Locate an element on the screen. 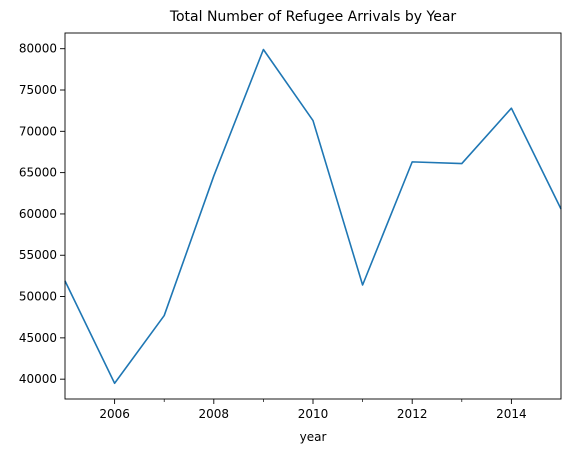 The image size is (570, 453). x-tick-label: 2012 is located at coordinates (412, 414).